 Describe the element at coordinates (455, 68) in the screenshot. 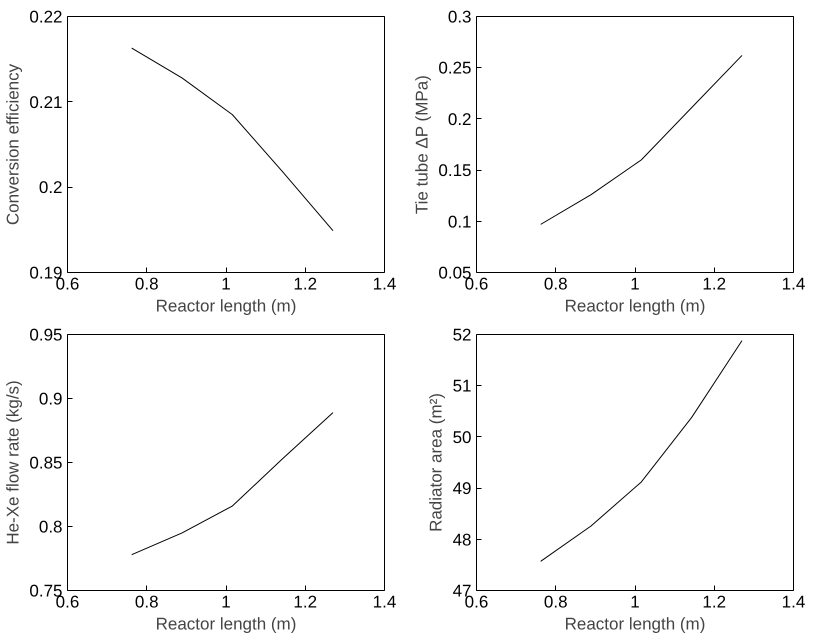

I see `y-tick-label: 0.25` at that location.